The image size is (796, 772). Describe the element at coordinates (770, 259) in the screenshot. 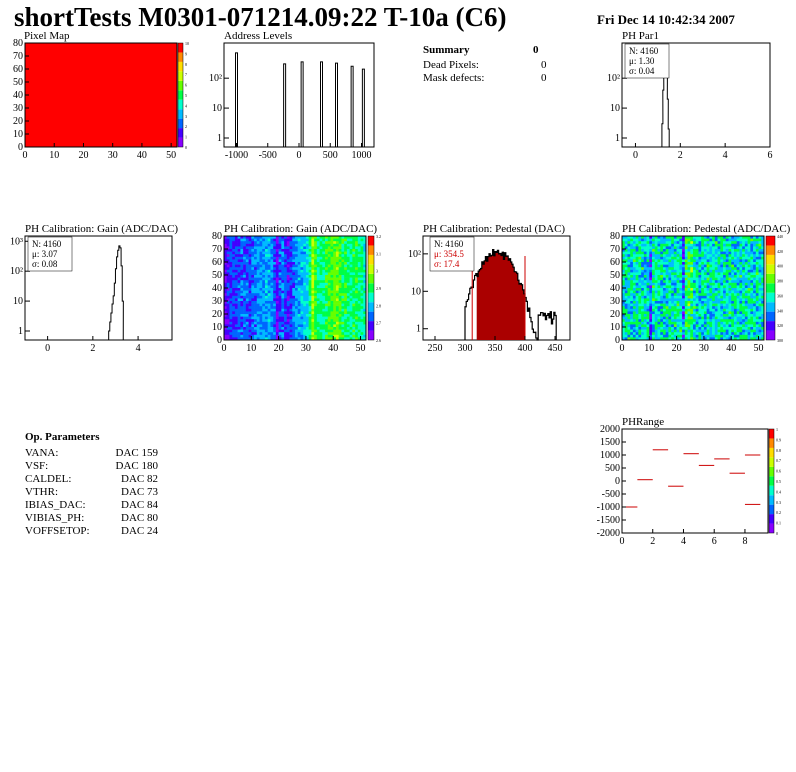

I see `pedestal-map-colorbar-cell` at that location.